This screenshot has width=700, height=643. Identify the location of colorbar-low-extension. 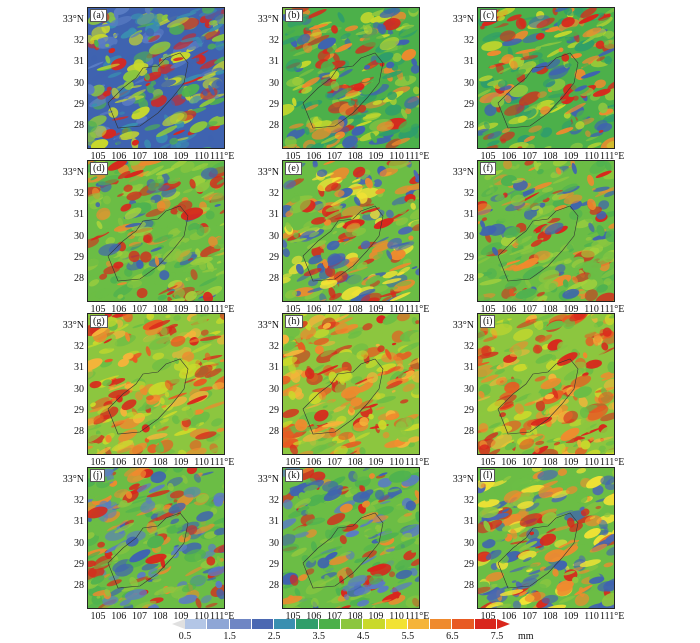
(178, 624).